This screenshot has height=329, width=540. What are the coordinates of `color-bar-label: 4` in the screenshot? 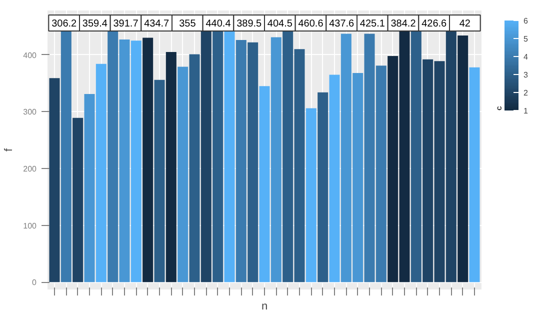 It's located at (526, 57).